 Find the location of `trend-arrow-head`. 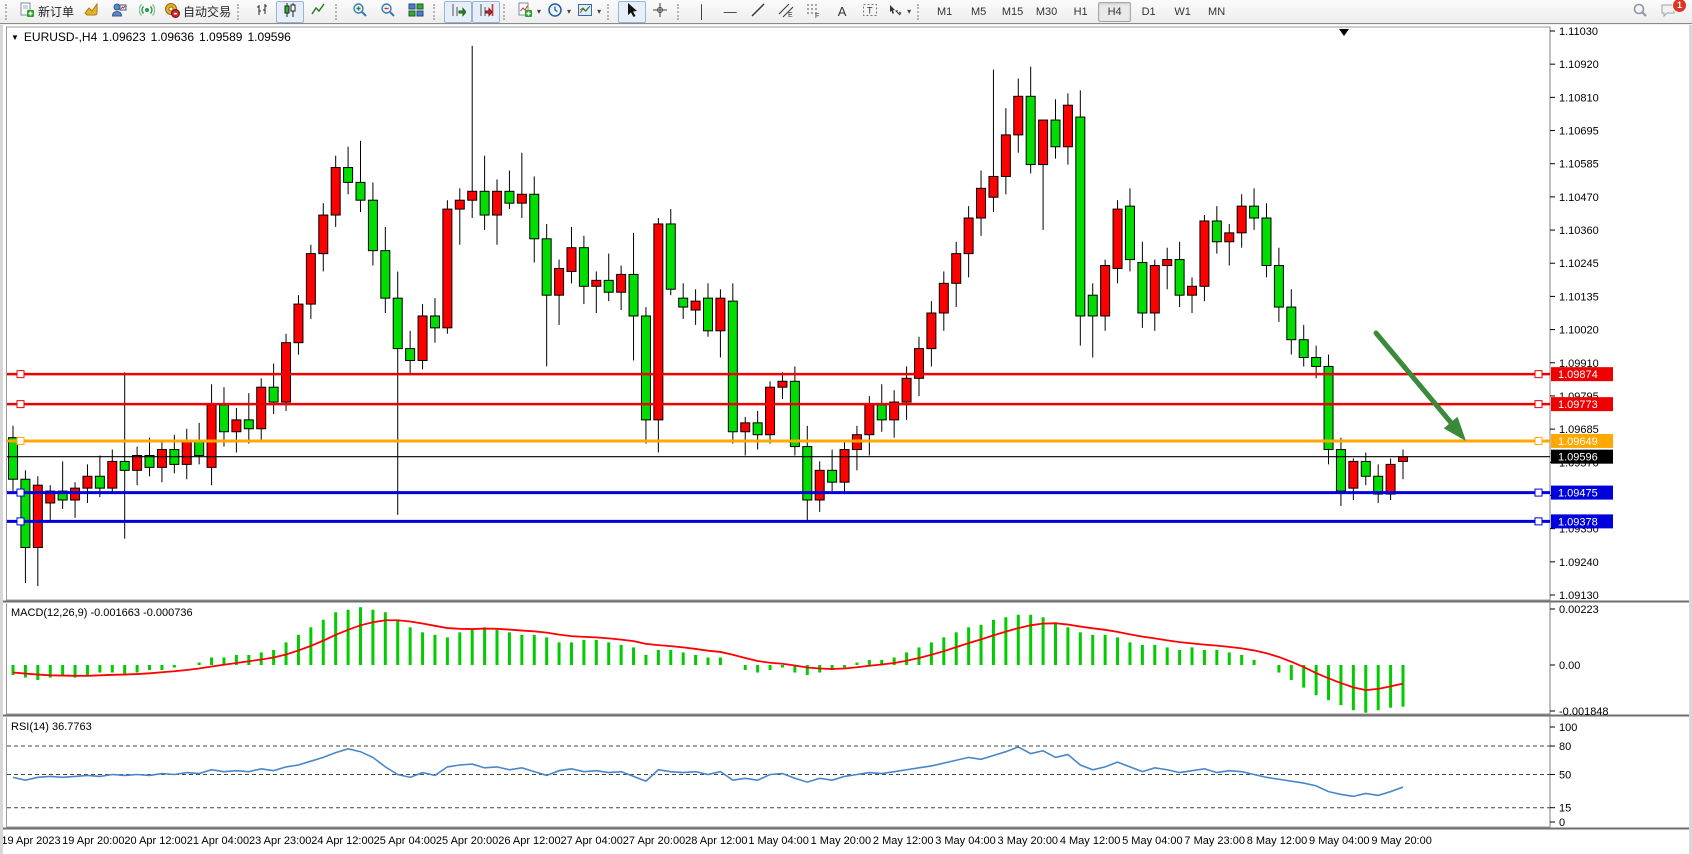

trend-arrow-head is located at coordinates (1454, 428).